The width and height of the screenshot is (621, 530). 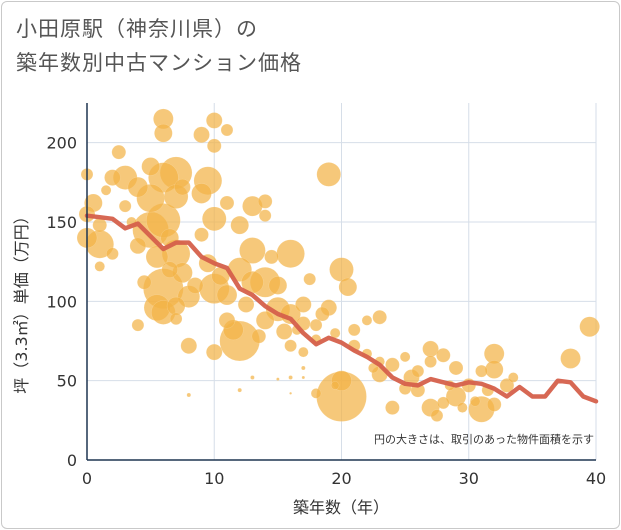 What do you see at coordinates (159, 63) in the screenshot?
I see `chart-title-line-2: 築年数別中古マンション価格` at bounding box center [159, 63].